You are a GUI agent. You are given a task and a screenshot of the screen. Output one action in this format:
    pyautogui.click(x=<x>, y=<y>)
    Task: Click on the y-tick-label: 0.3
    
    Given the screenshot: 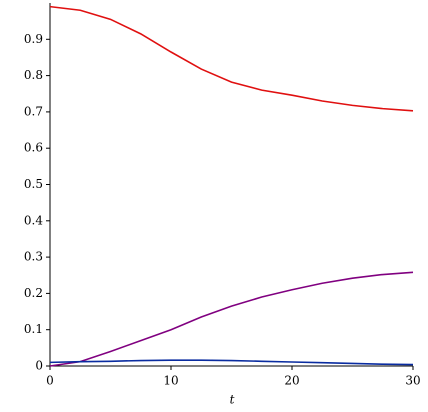 What is the action you would take?
    pyautogui.click(x=33, y=257)
    